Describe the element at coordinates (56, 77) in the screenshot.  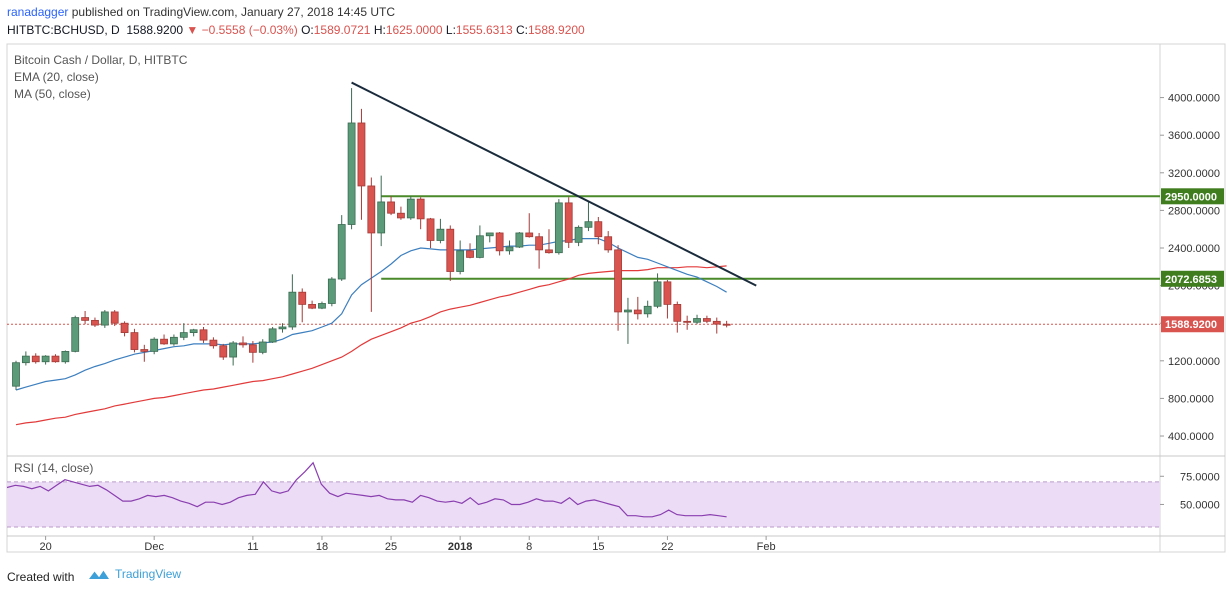
I see `price-legend-1: EMA (20, close)` at that location.